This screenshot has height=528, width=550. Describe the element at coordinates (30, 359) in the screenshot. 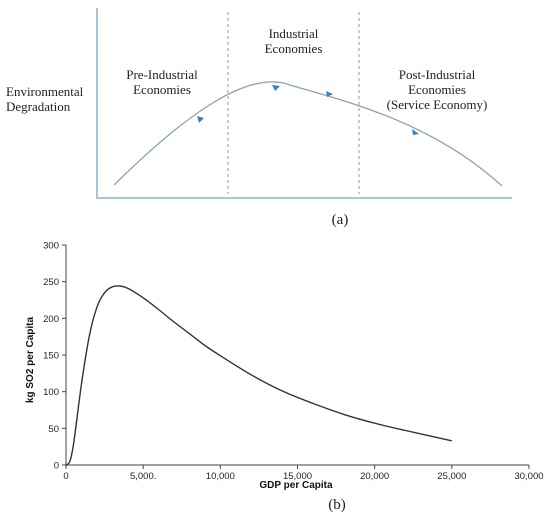

I see `y-axis-label: kg SO2 per Capita` at that location.